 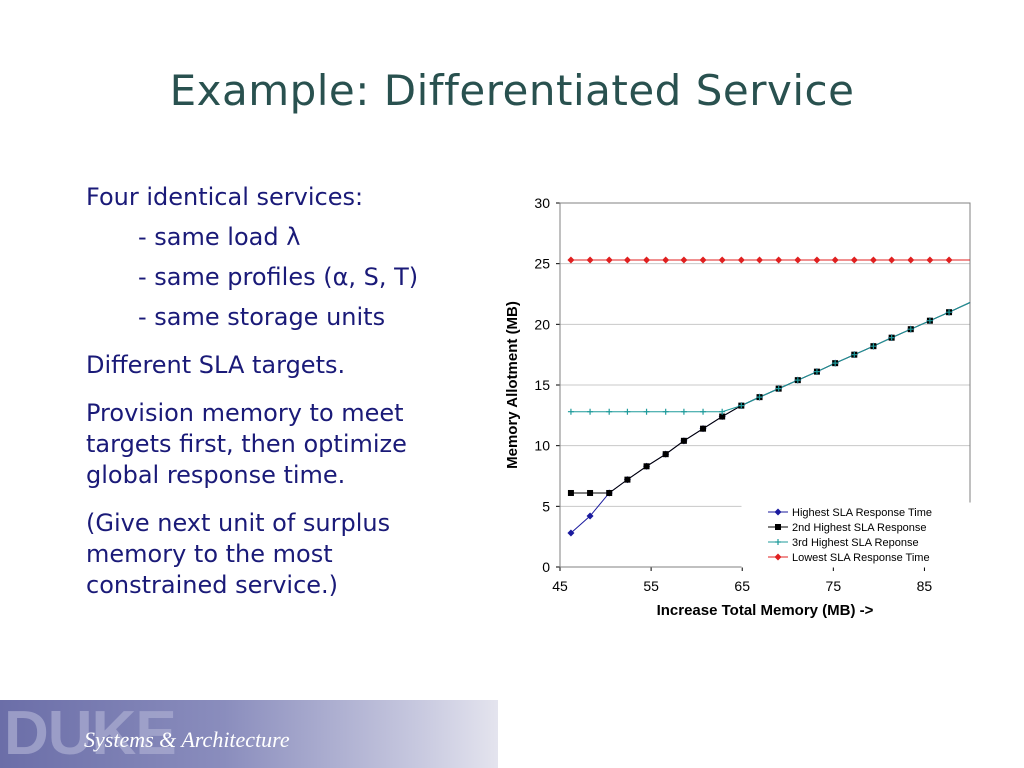 What do you see at coordinates (512, 90) in the screenshot?
I see `slide-title: Example: Differentiated Service` at bounding box center [512, 90].